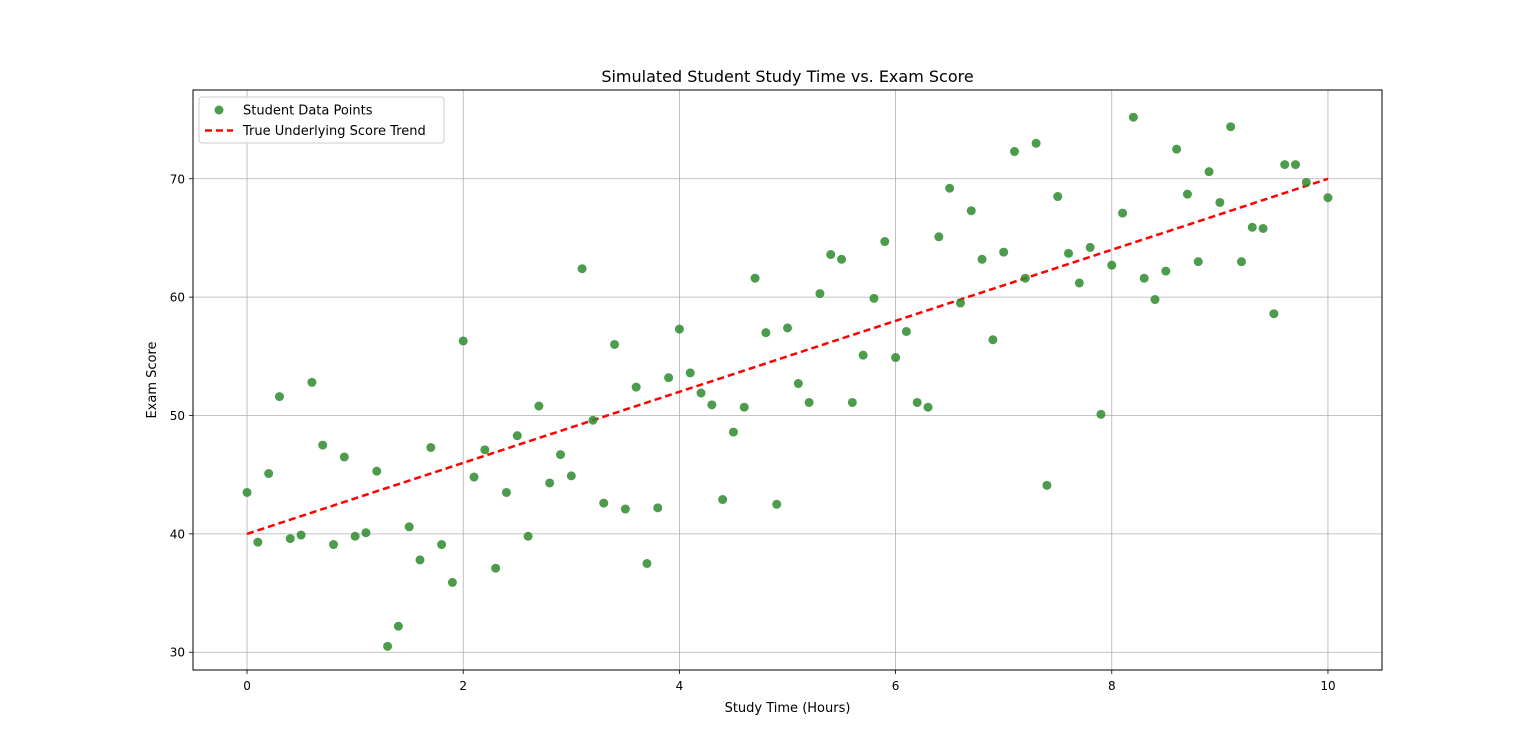  Describe the element at coordinates (177, 653) in the screenshot. I see `y-tick-label: 30` at that location.